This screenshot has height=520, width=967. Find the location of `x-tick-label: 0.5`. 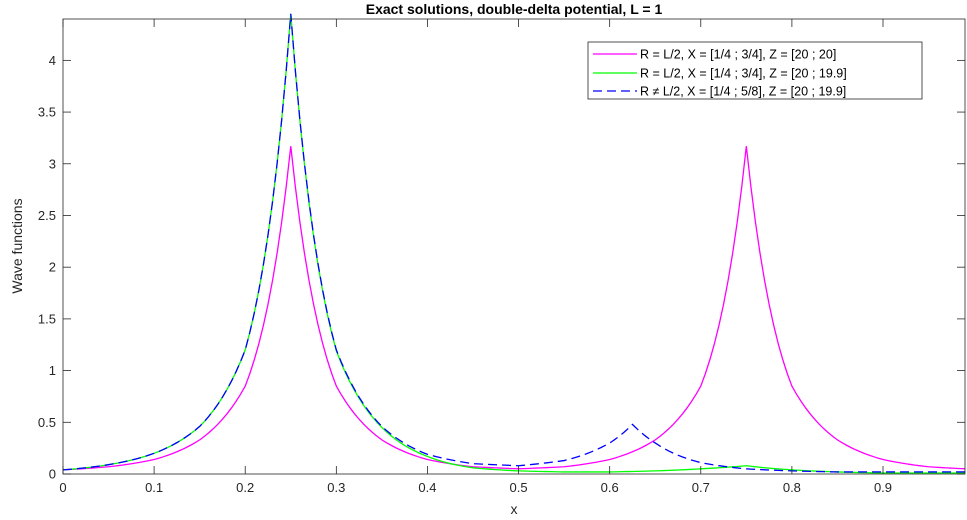

x-tick-label: 0.5 is located at coordinates (519, 487).